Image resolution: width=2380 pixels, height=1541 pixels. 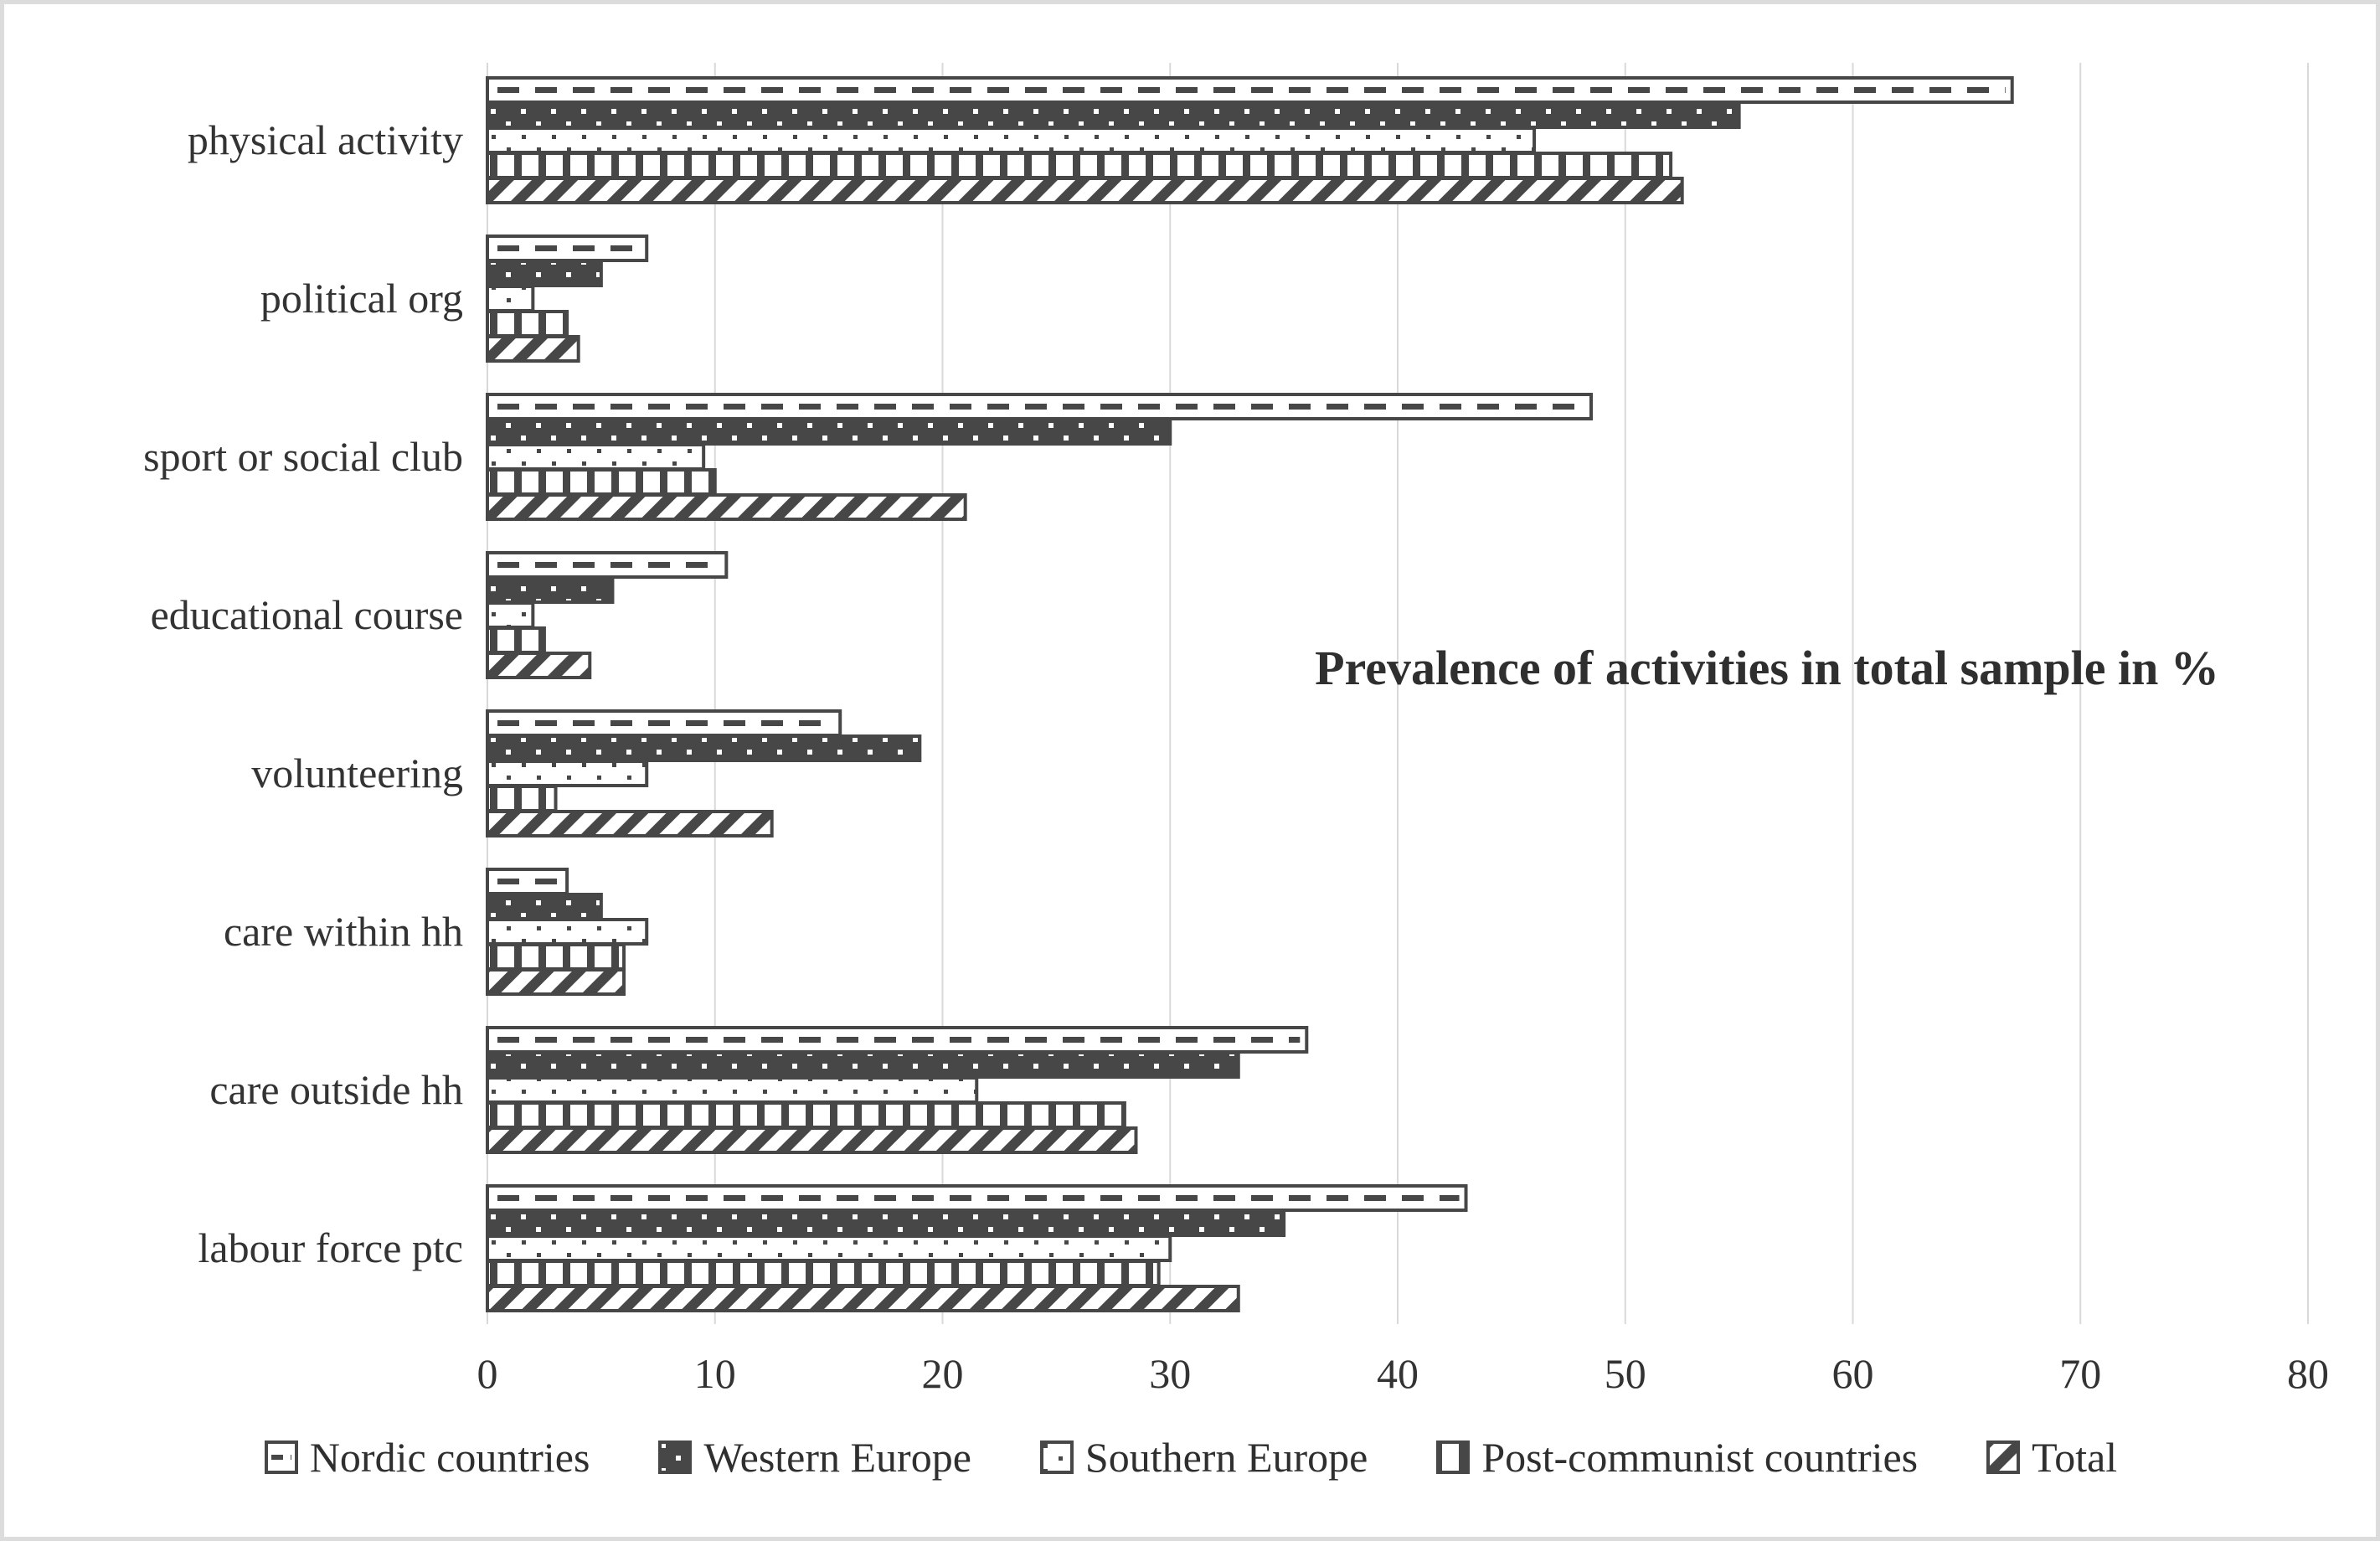 What do you see at coordinates (281, 1457) in the screenshot?
I see `legend-marker-dash` at bounding box center [281, 1457].